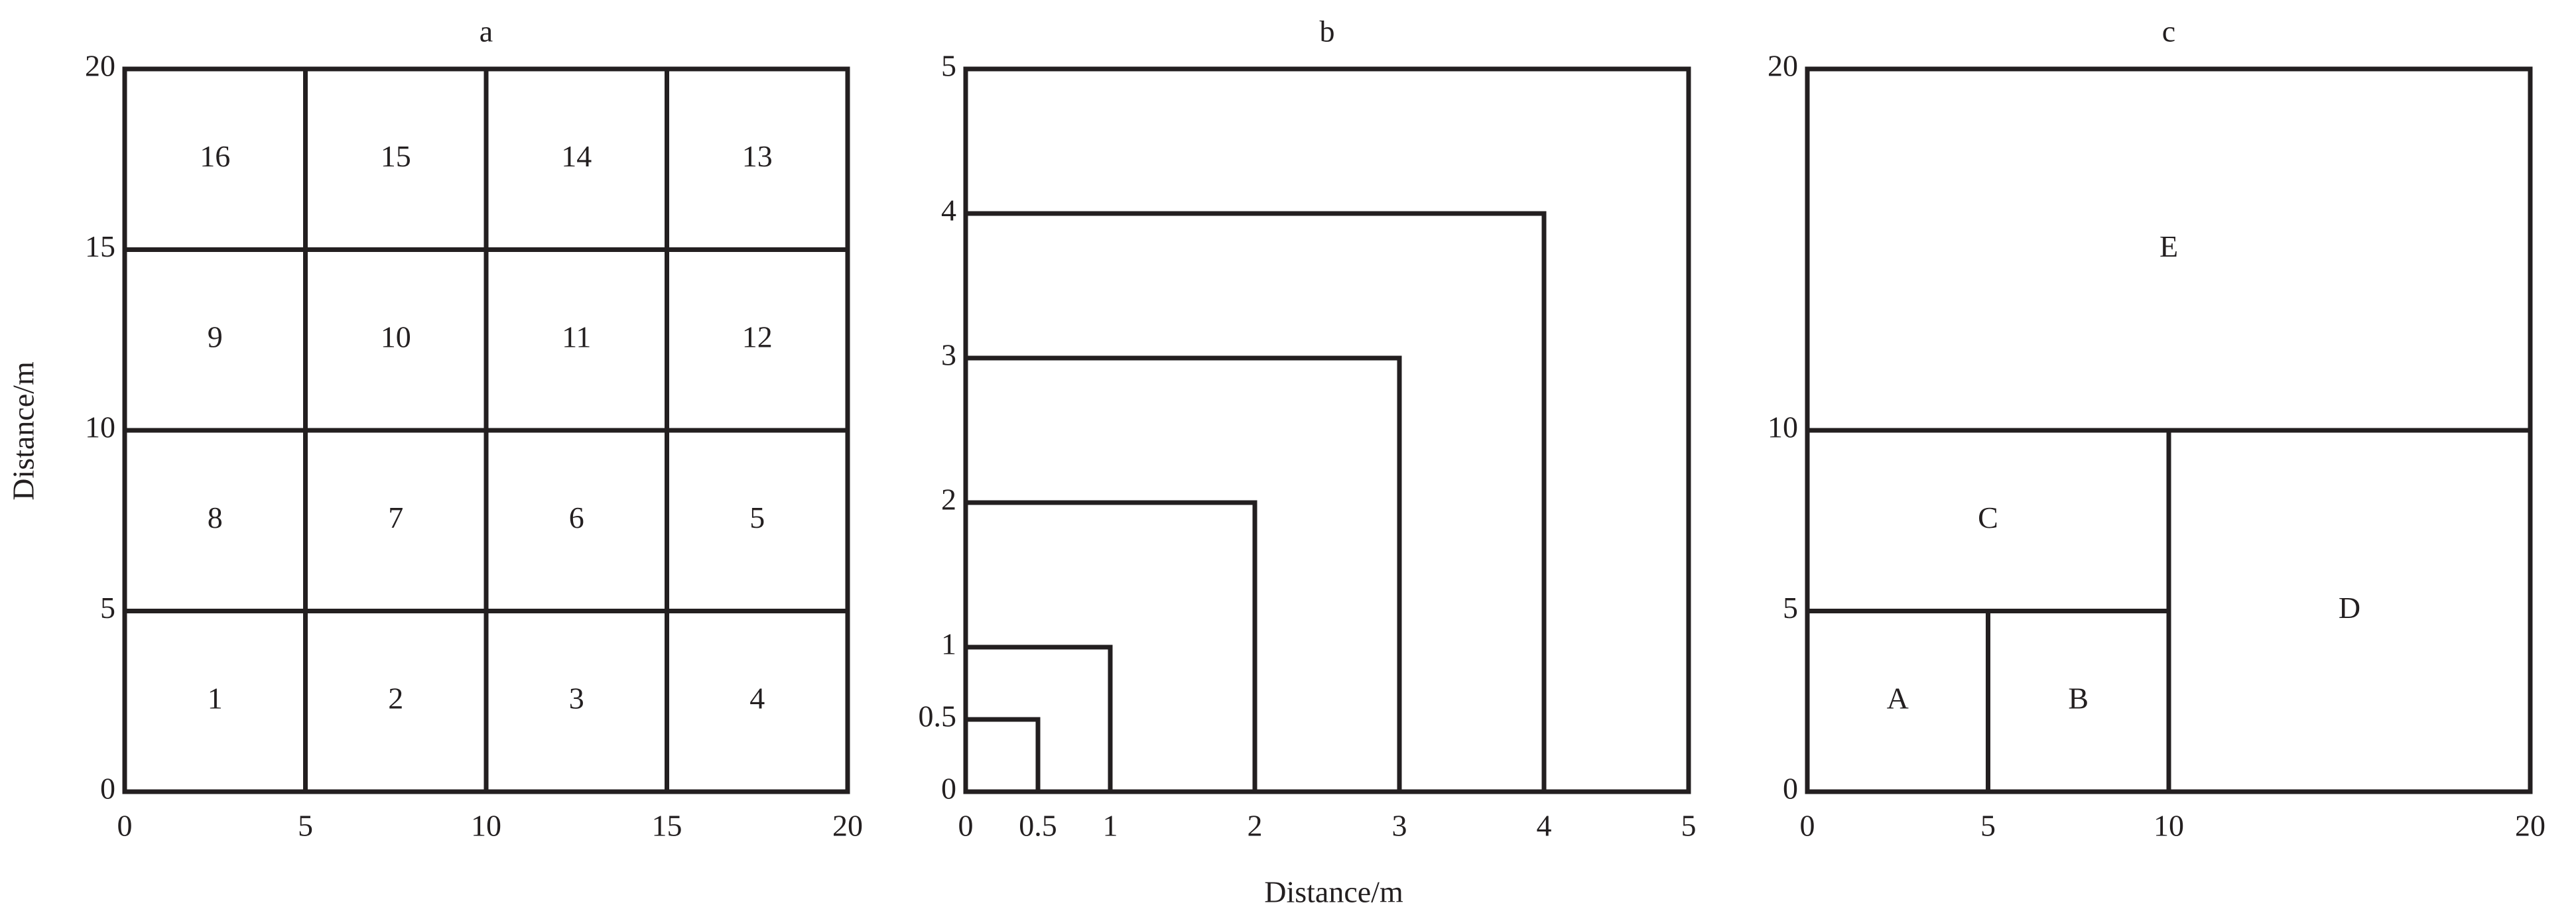 The width and height of the screenshot is (2576, 921). Describe the element at coordinates (757, 698) in the screenshot. I see `cell-label: 4` at that location.